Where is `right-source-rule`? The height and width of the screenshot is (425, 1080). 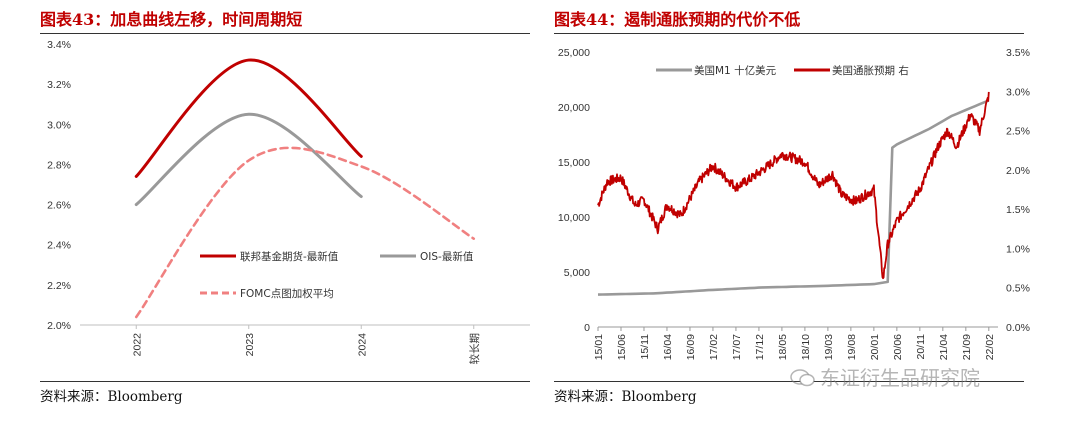 right-source-rule is located at coordinates (789, 381).